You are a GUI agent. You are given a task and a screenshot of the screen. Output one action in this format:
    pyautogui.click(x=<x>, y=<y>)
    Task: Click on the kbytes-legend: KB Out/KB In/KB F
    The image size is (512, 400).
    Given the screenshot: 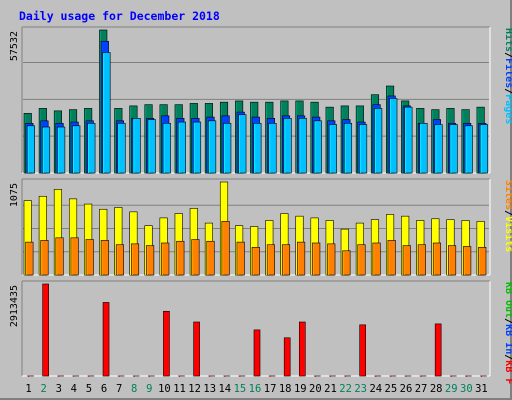 What is the action you would take?
    pyautogui.click(x=507, y=333)
    